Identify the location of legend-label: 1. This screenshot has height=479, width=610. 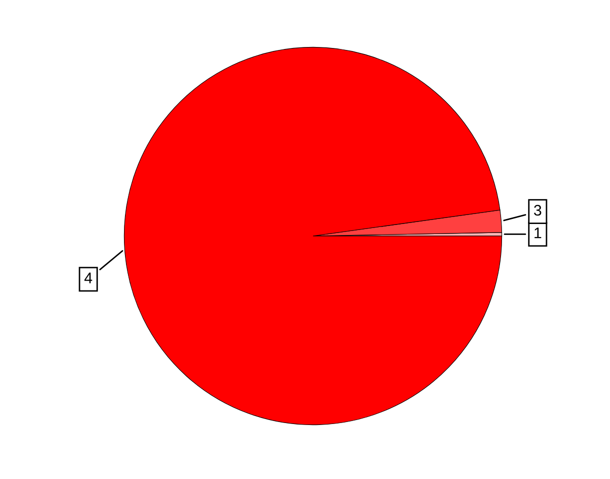
(538, 233).